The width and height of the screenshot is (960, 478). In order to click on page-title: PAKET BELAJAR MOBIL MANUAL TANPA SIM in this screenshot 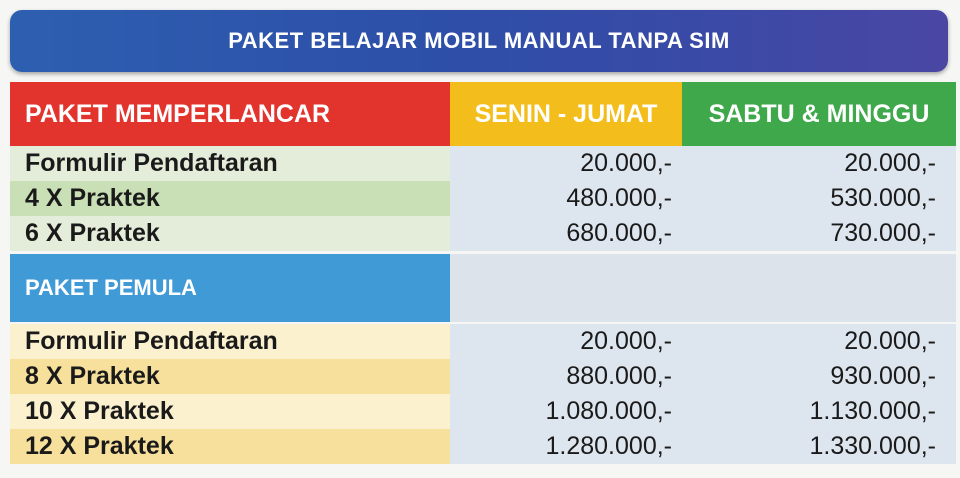, I will do `click(479, 40)`.